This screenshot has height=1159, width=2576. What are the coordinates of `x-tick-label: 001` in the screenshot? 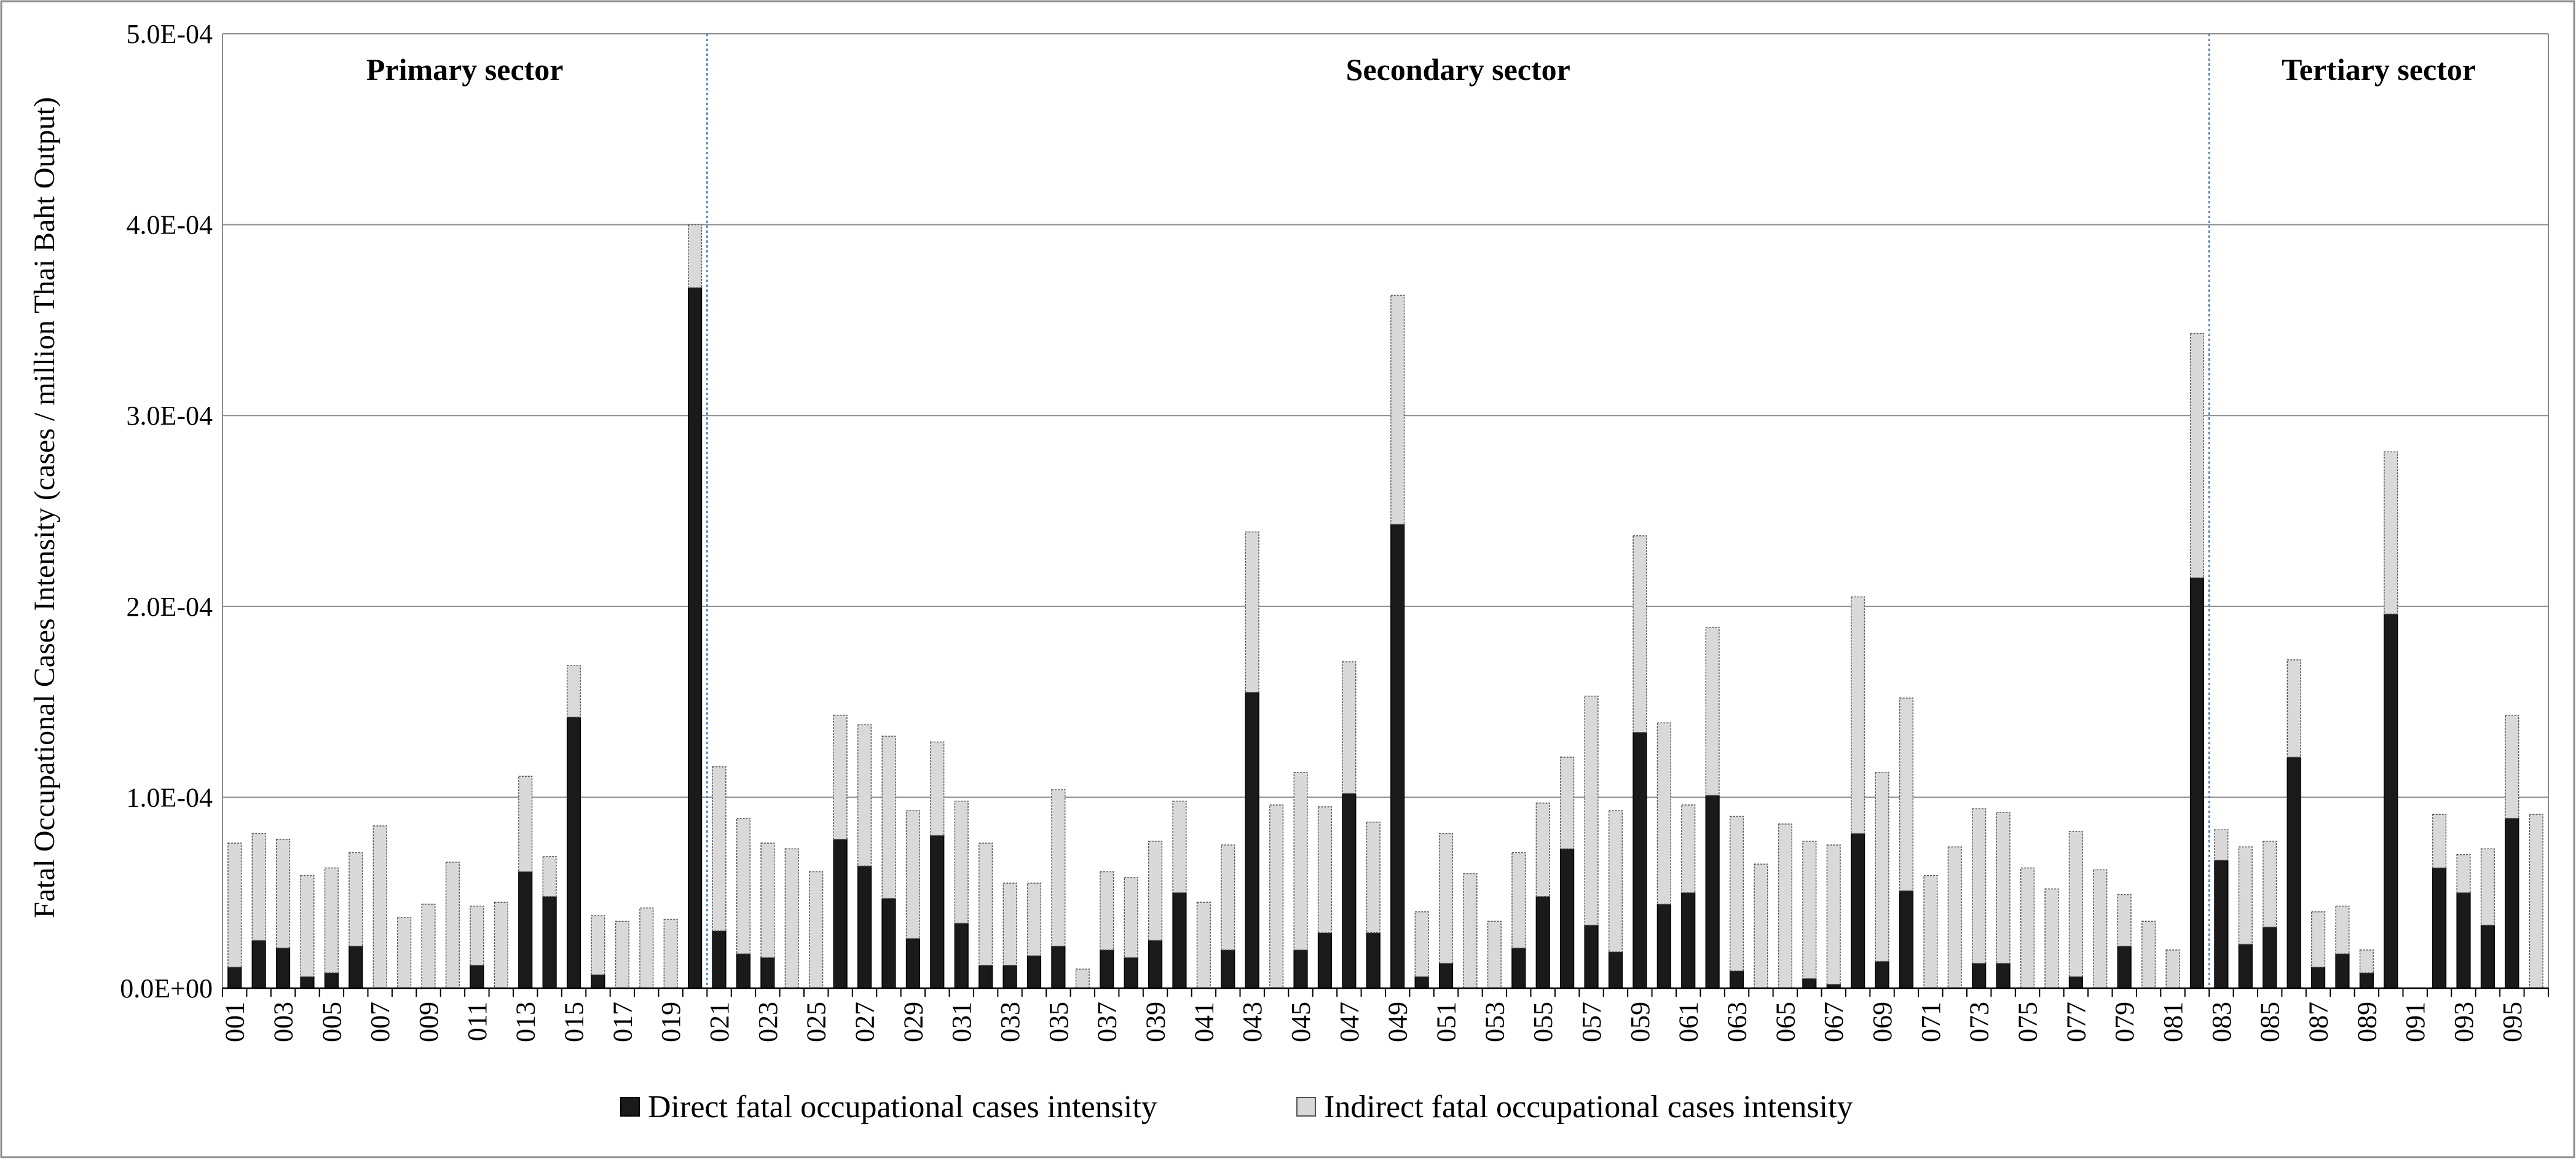 It's located at (235, 1022).